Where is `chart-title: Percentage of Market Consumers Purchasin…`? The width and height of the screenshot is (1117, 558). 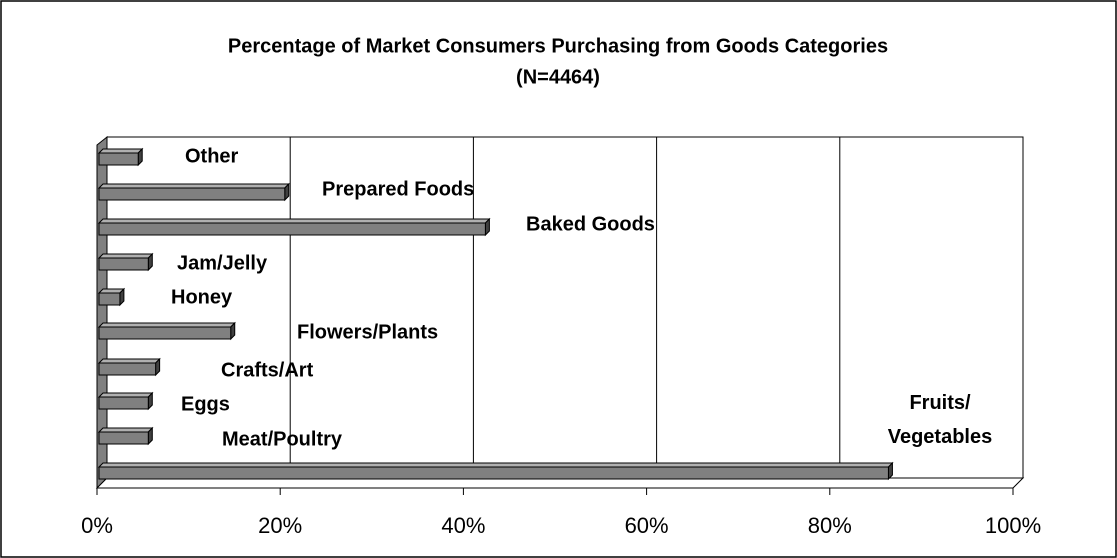 chart-title: Percentage of Market Consumers Purchasin… is located at coordinates (558, 46).